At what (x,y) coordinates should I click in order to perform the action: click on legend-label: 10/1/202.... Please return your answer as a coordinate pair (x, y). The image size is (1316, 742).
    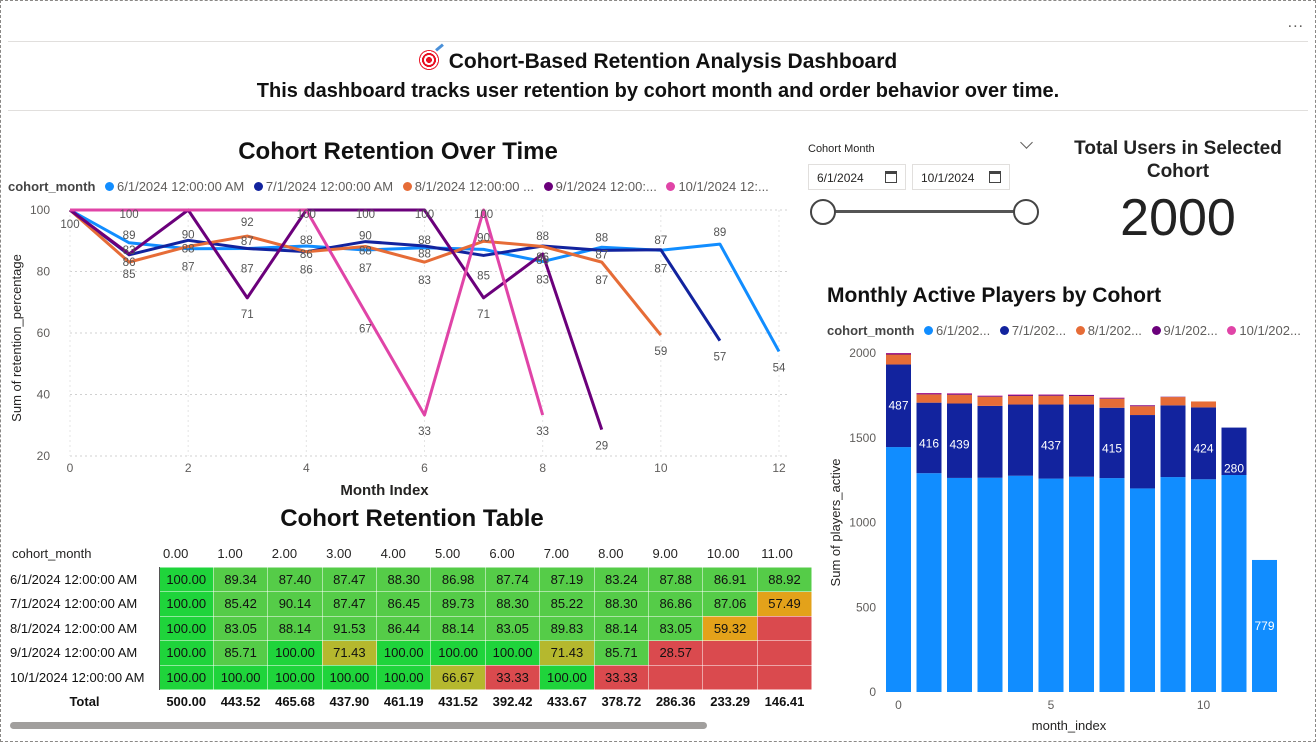
    Looking at the image, I should click on (1270, 330).